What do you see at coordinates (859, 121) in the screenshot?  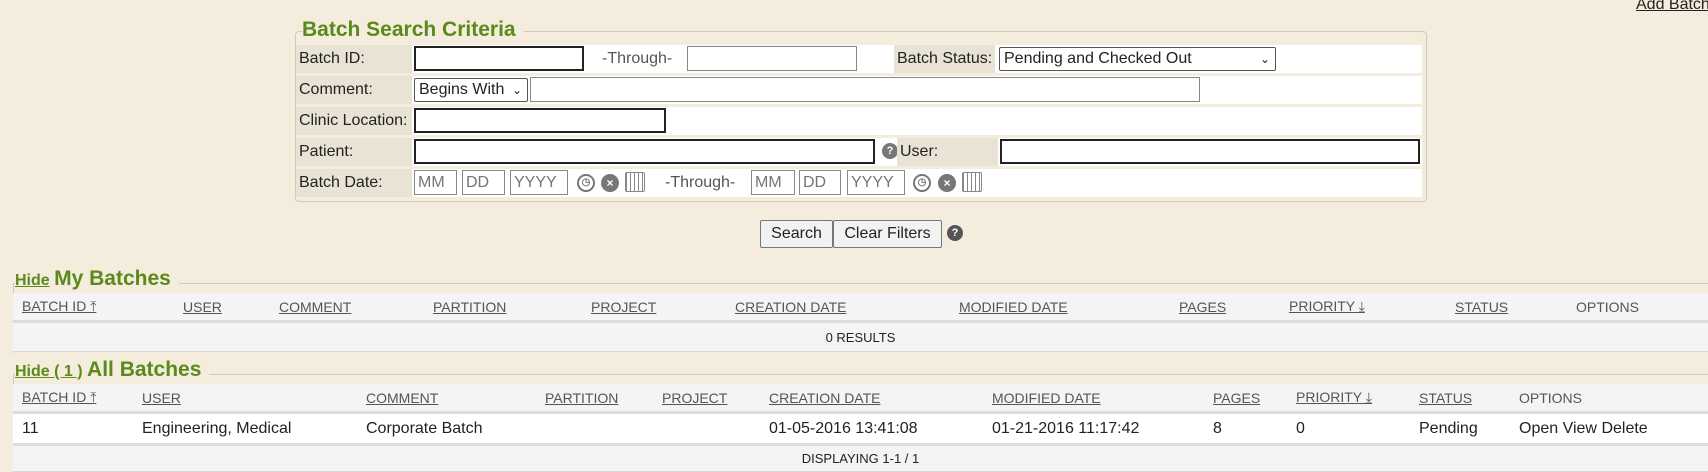 I see `row-clinic: Clinic Location:` at bounding box center [859, 121].